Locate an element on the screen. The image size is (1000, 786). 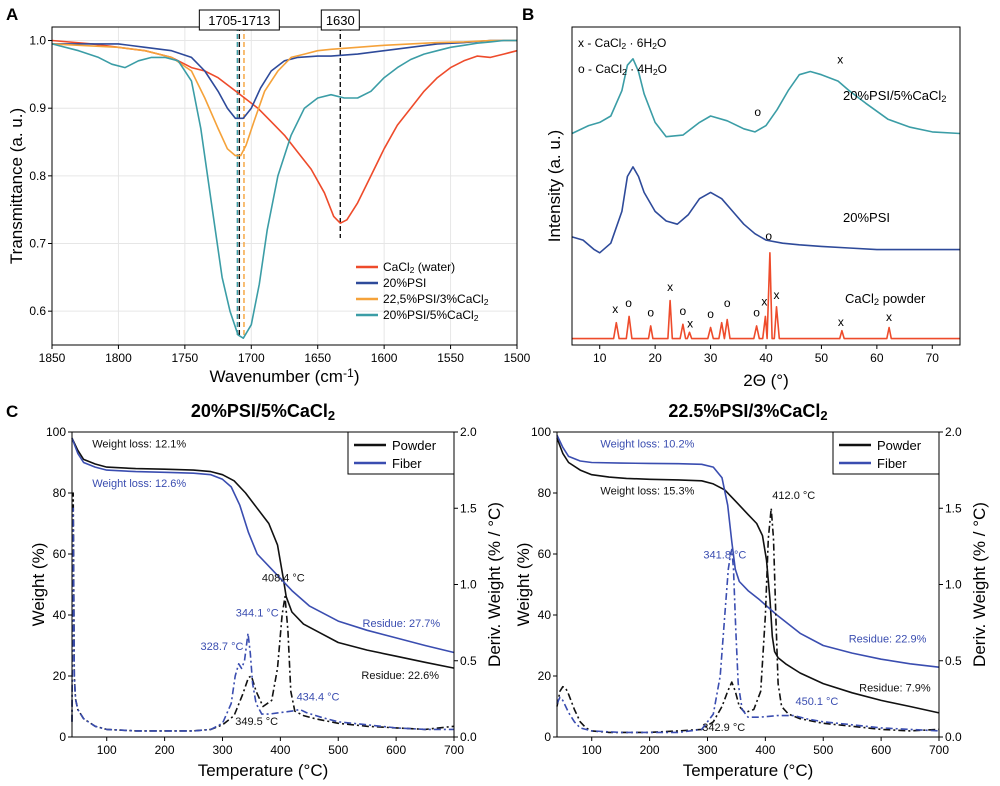
x-tick-label: 40 is located at coordinates (766, 358).